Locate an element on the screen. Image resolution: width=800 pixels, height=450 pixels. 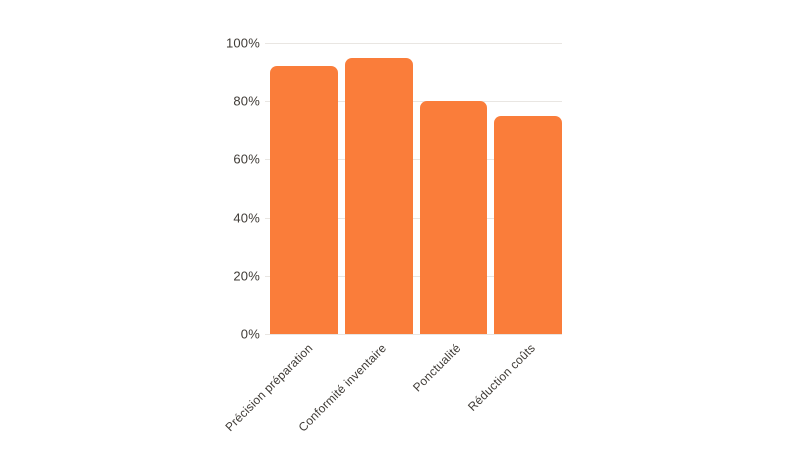
y-tick-label: 40% is located at coordinates (246, 218).